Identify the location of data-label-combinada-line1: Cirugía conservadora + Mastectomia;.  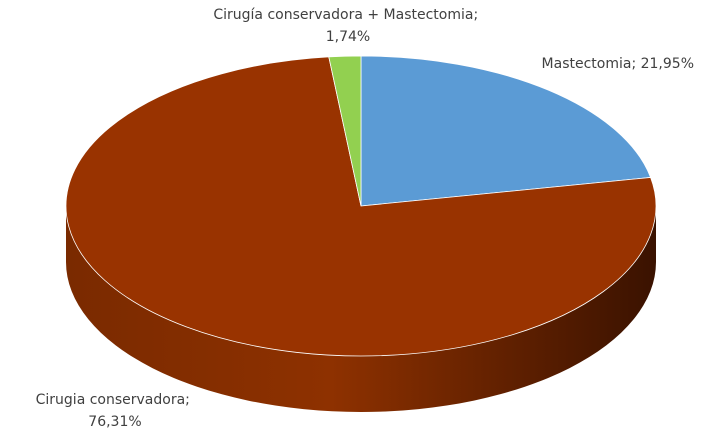
(345, 15).